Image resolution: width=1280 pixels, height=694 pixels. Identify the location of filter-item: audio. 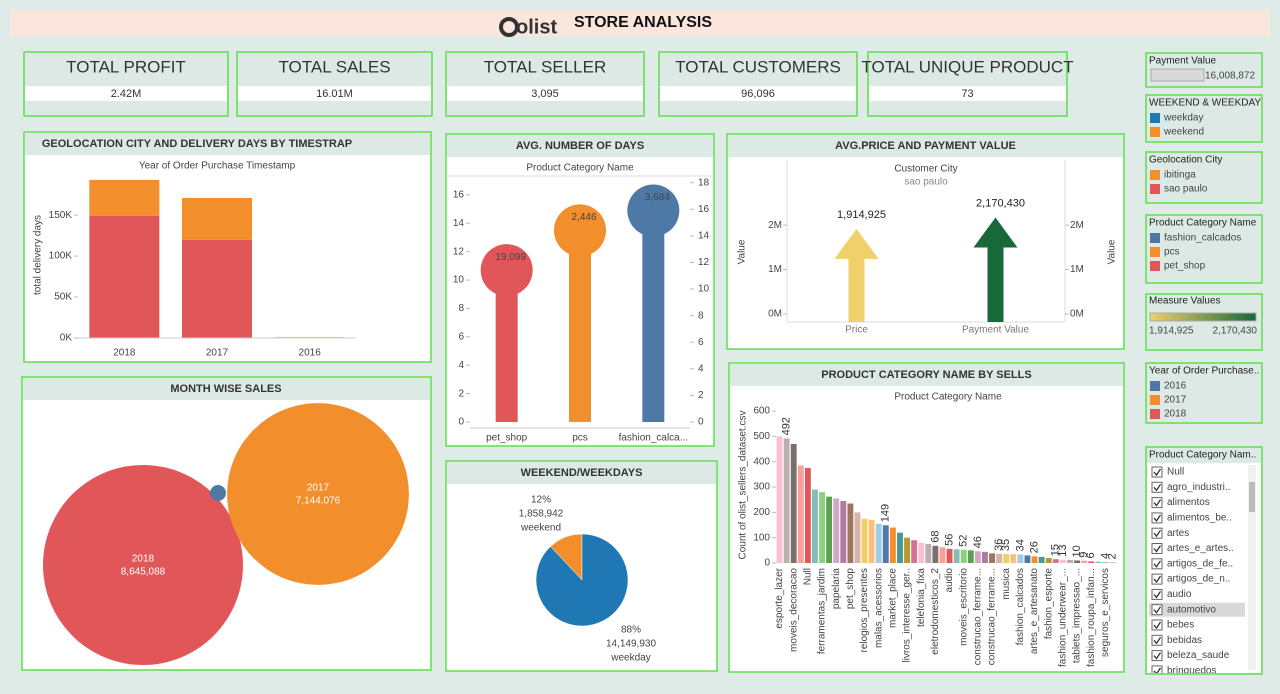
(1179, 594).